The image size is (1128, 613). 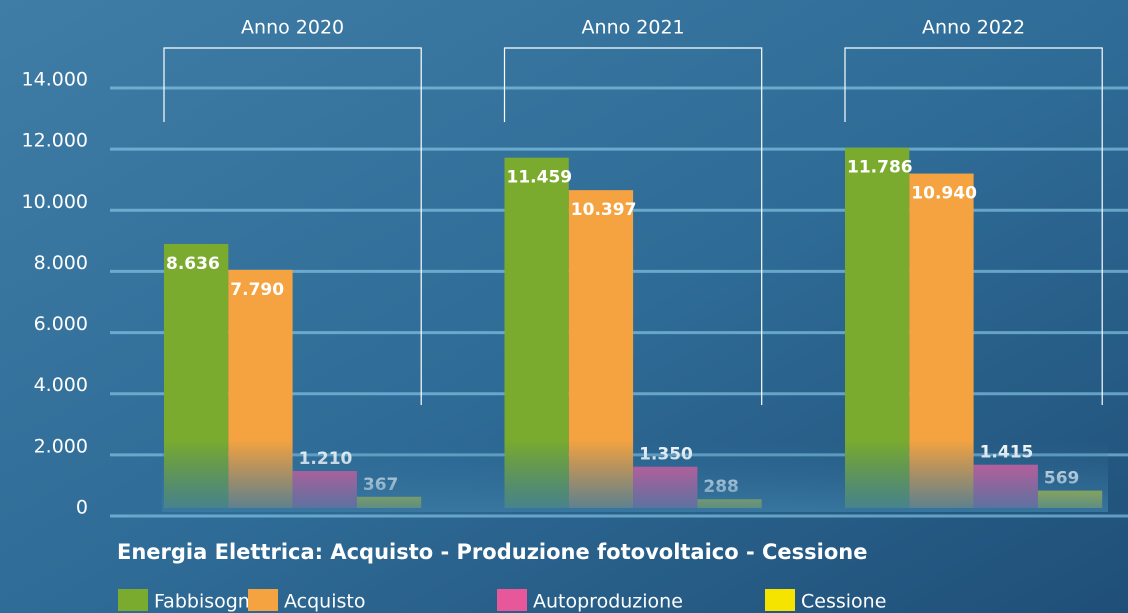 What do you see at coordinates (843, 602) in the screenshot?
I see `legend-label: Cessione` at bounding box center [843, 602].